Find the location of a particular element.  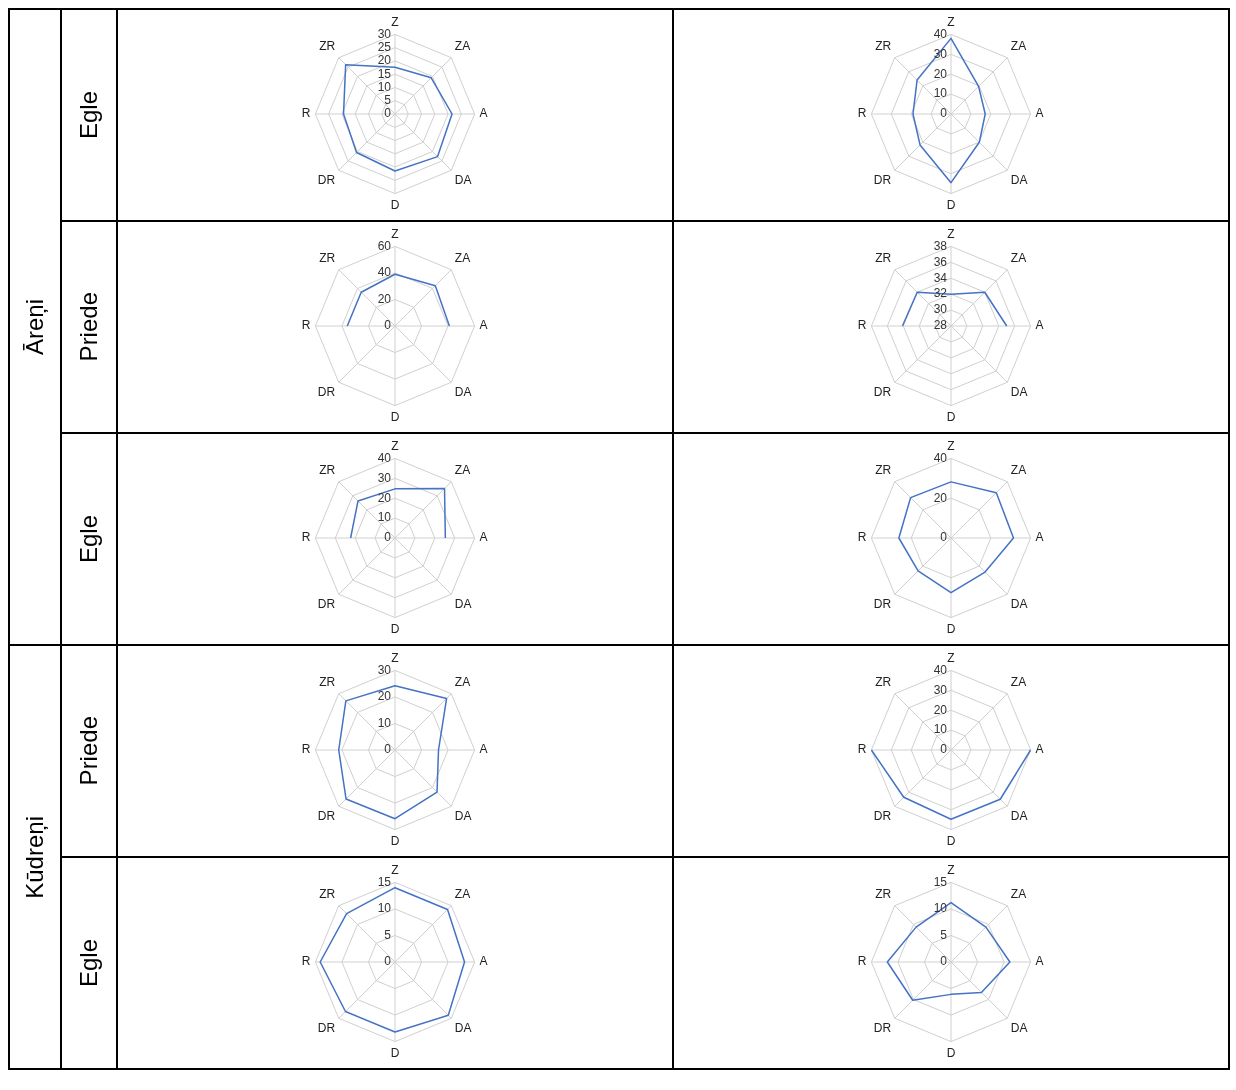

y-tick-label: 28 is located at coordinates (940, 325).